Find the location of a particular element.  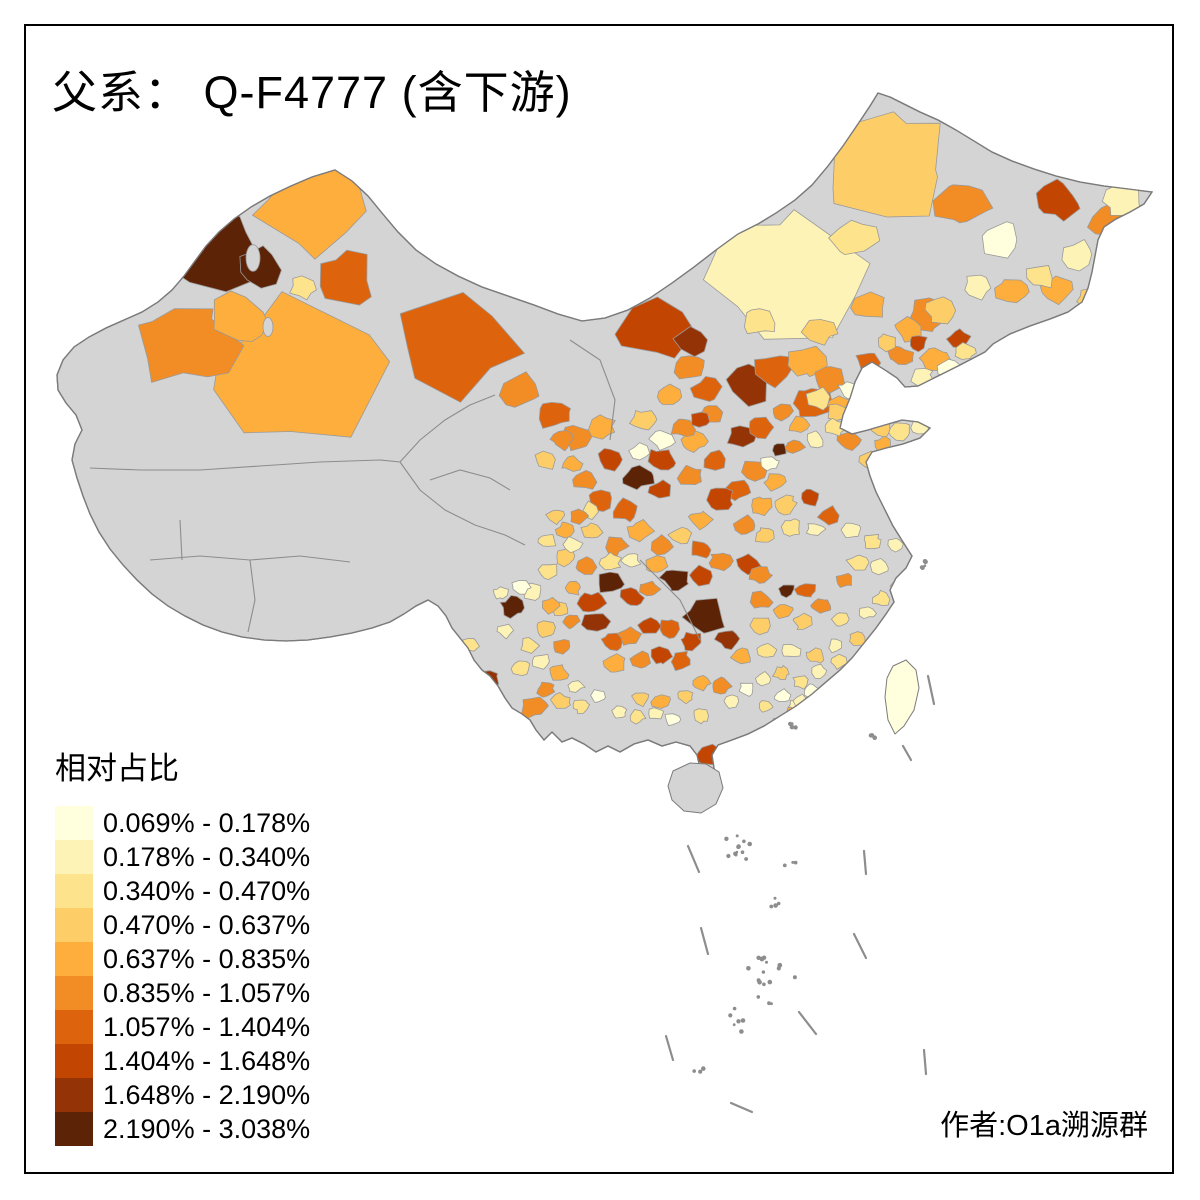

legend-item: 0.340% - 0.470% is located at coordinates (182, 891).